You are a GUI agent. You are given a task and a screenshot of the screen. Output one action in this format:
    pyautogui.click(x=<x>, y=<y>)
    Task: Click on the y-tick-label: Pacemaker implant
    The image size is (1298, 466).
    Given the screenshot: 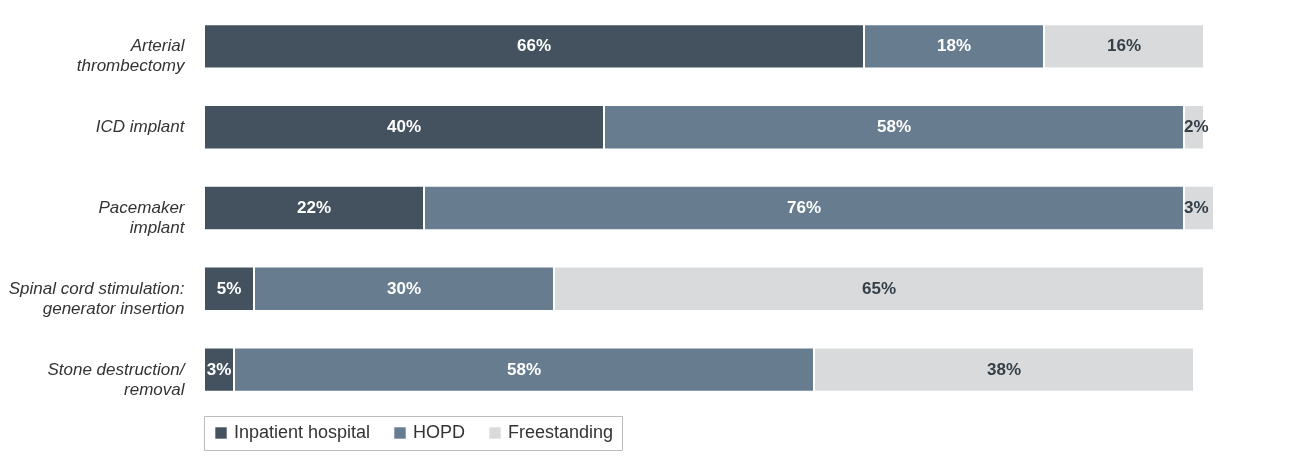 What is the action you would take?
    pyautogui.click(x=142, y=217)
    